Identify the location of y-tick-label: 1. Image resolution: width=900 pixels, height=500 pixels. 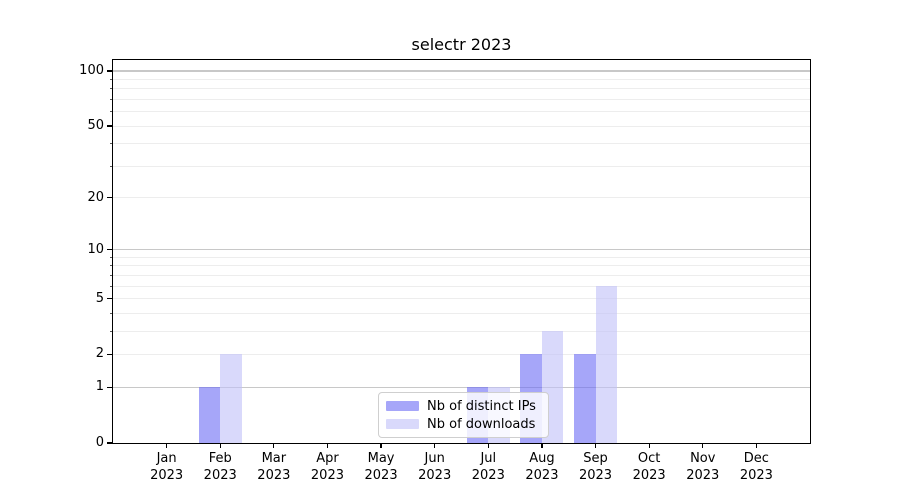
(99, 387).